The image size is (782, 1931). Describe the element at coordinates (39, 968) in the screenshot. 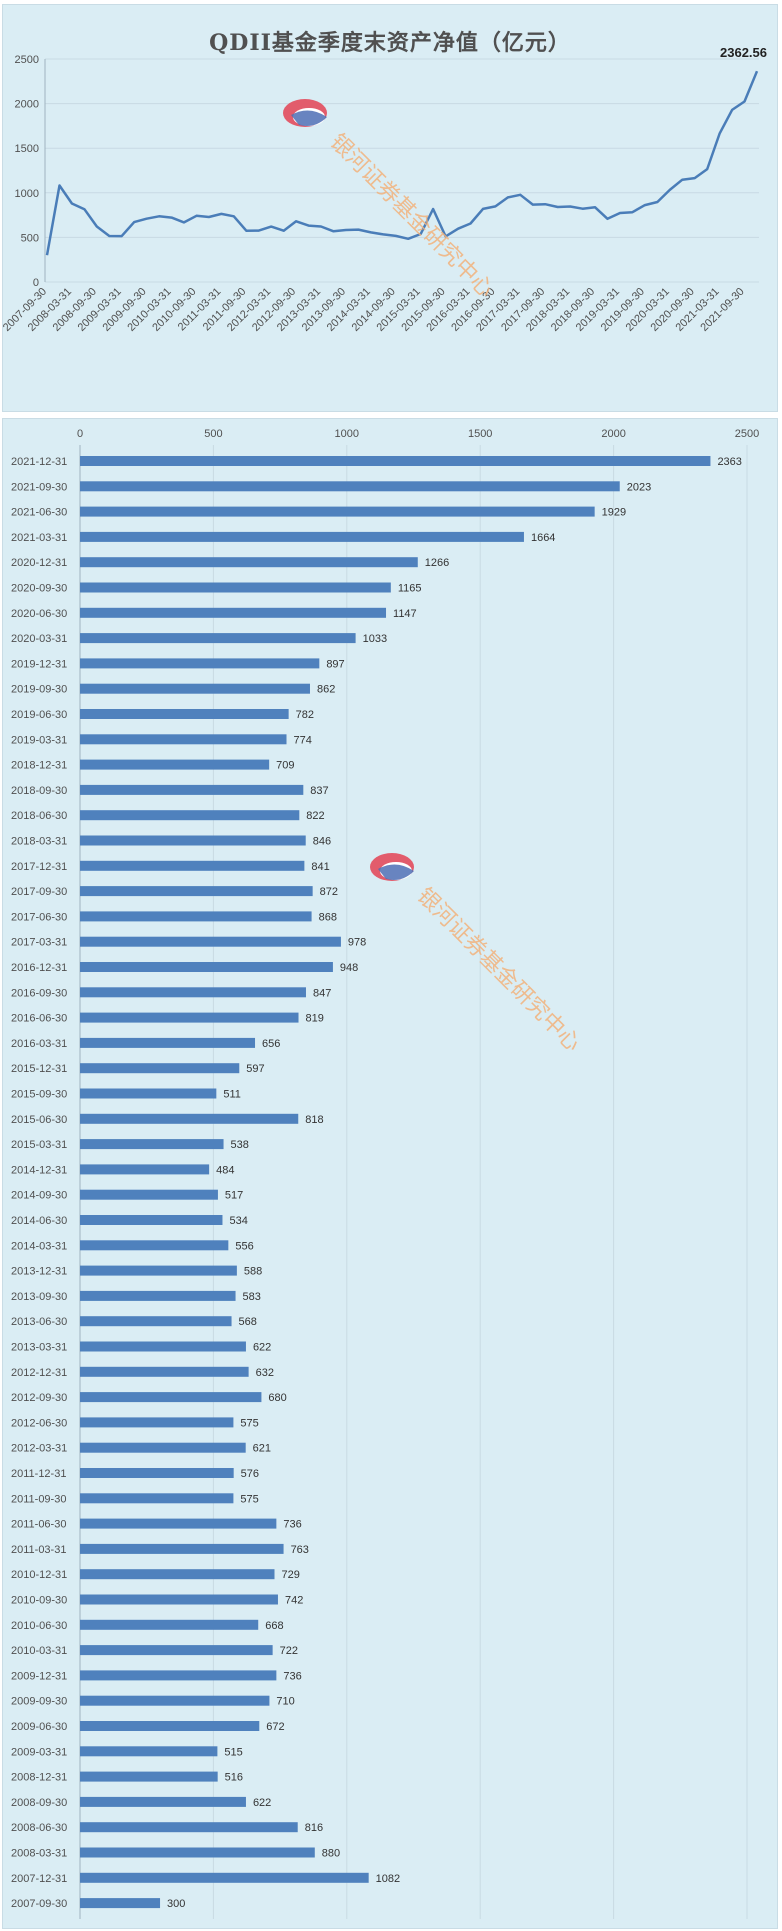

I see `y-category-label: 2016-12-31` at that location.